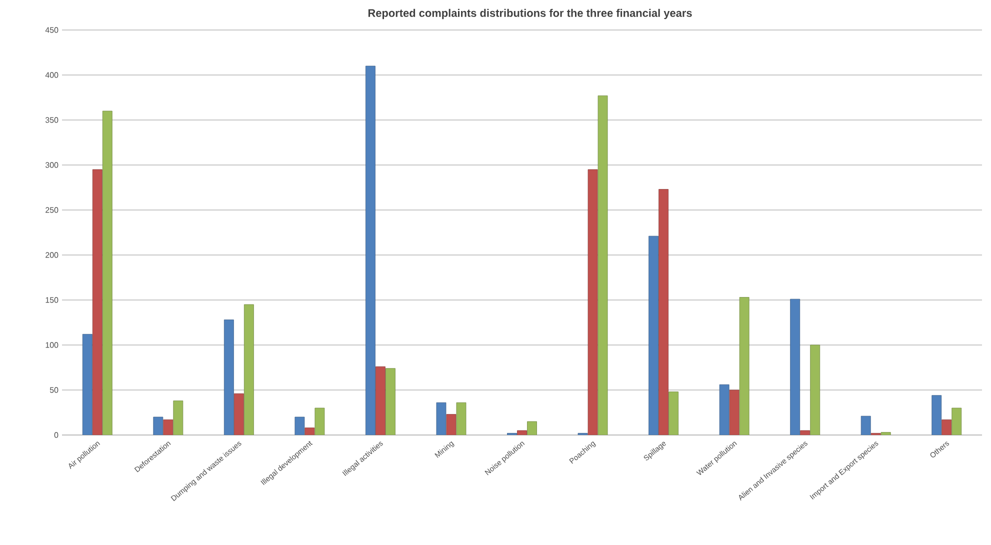 This screenshot has height=545, width=991. Describe the element at coordinates (530, 14) in the screenshot. I see `chart-title: Reported complaints distributions for the three financial years` at that location.